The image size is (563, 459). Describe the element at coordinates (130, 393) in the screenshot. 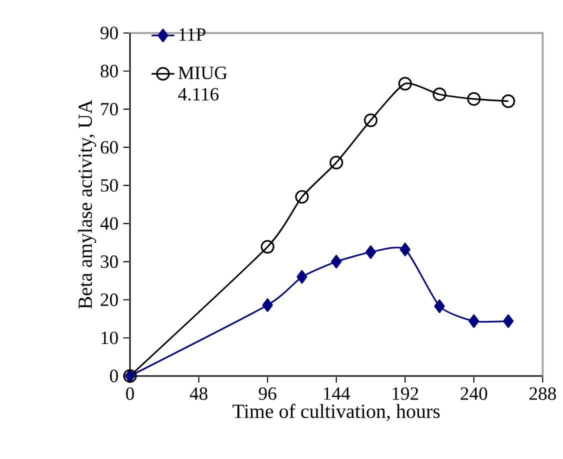

I see `x-tick-label: 0` at that location.